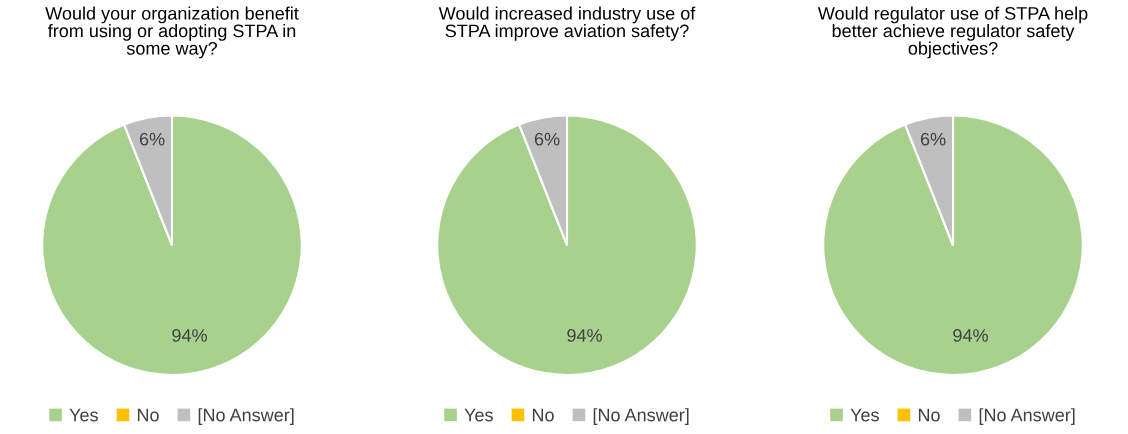 Image resolution: width=1128 pixels, height=434 pixels. I want to click on chart-title: Would your organization benefit from using or adopting STPA in some way?, so click(172, 32).